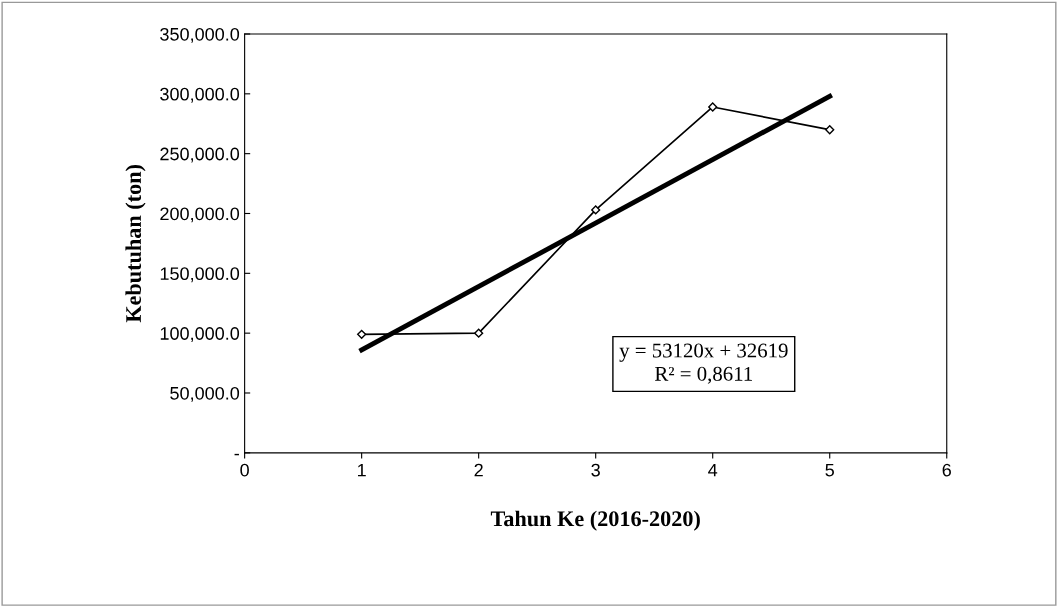 The height and width of the screenshot is (607, 1059). Describe the element at coordinates (200, 95) in the screenshot. I see `y-tick-label: 300,000.0` at that location.